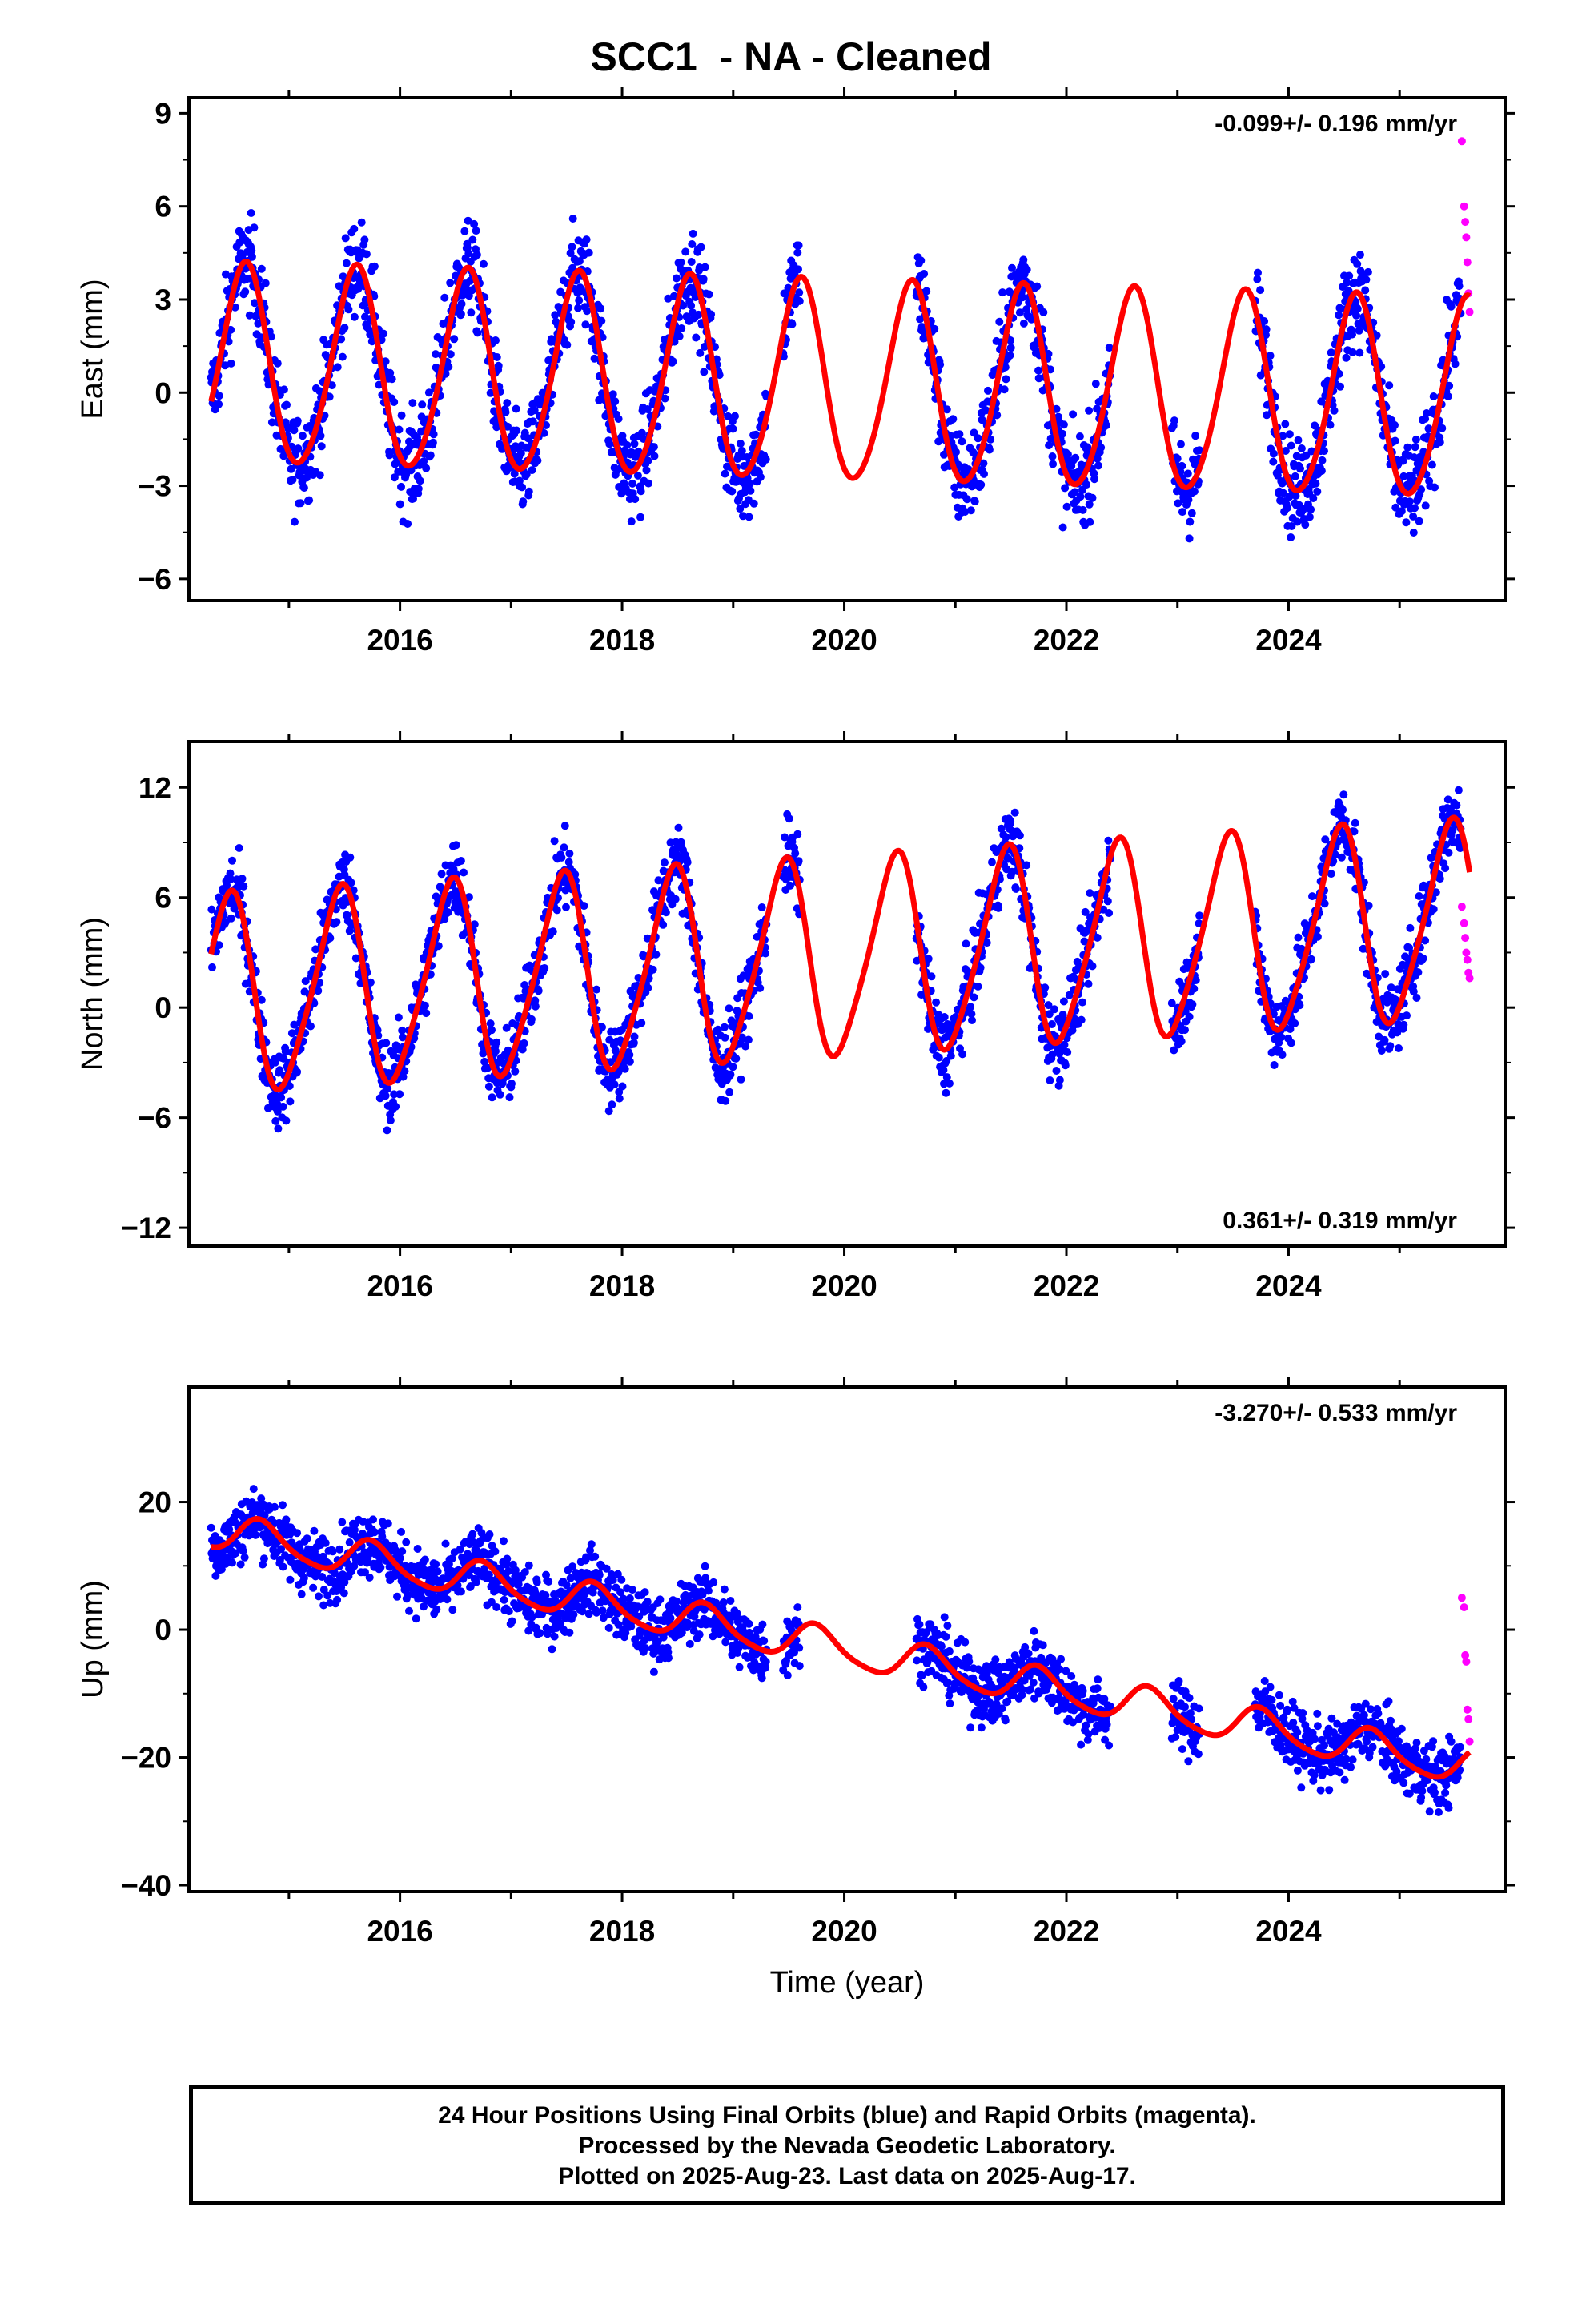 Image resolution: width=1582 pixels, height=2324 pixels. Describe the element at coordinates (1467, 960) in the screenshot. I see `rapid-orbit-point` at that location.